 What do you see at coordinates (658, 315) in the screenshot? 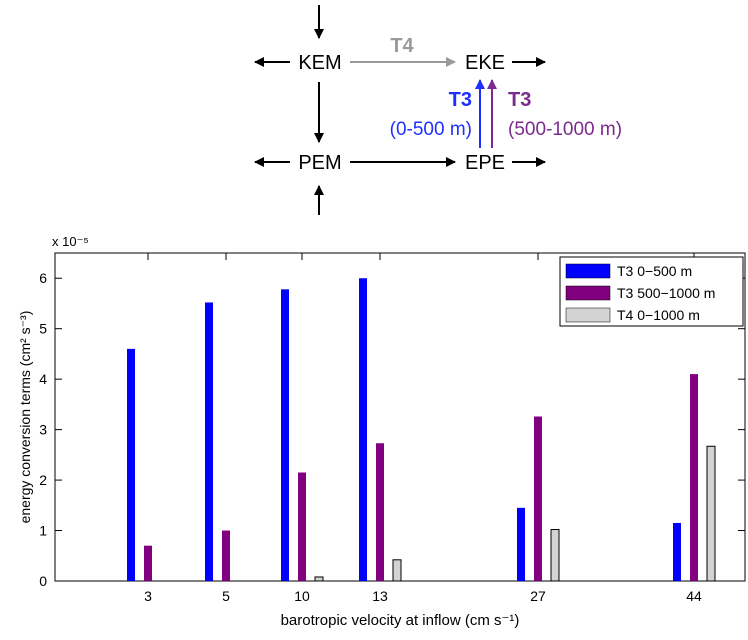
I see `legend-label-t4: T4 0−1000 m` at bounding box center [658, 315].